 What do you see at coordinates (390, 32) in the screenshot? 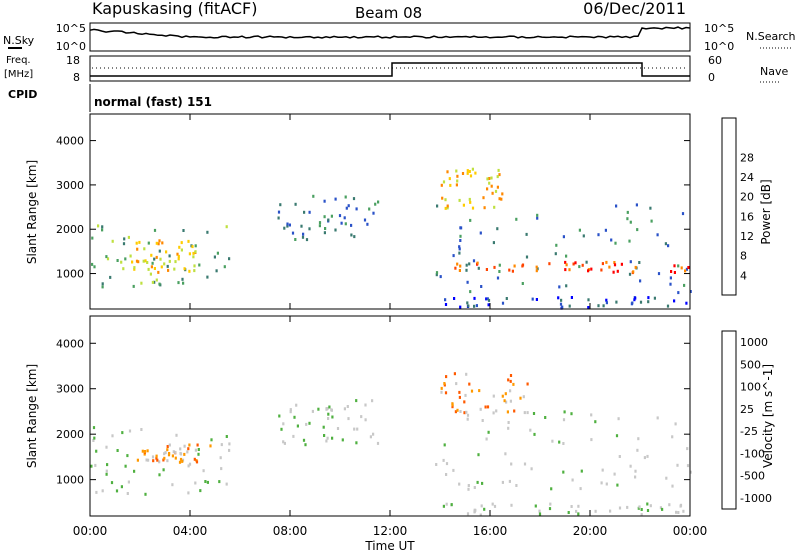
I see `noise-sky-line` at bounding box center [390, 32].